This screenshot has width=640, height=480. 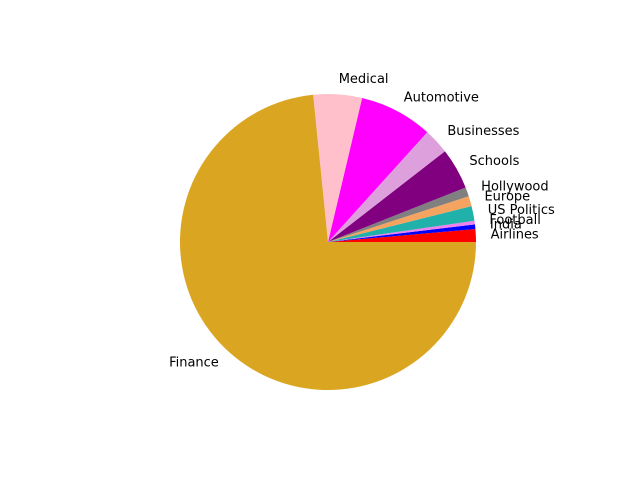 I want to click on pie-label-businesses: Businesses, so click(x=483, y=131).